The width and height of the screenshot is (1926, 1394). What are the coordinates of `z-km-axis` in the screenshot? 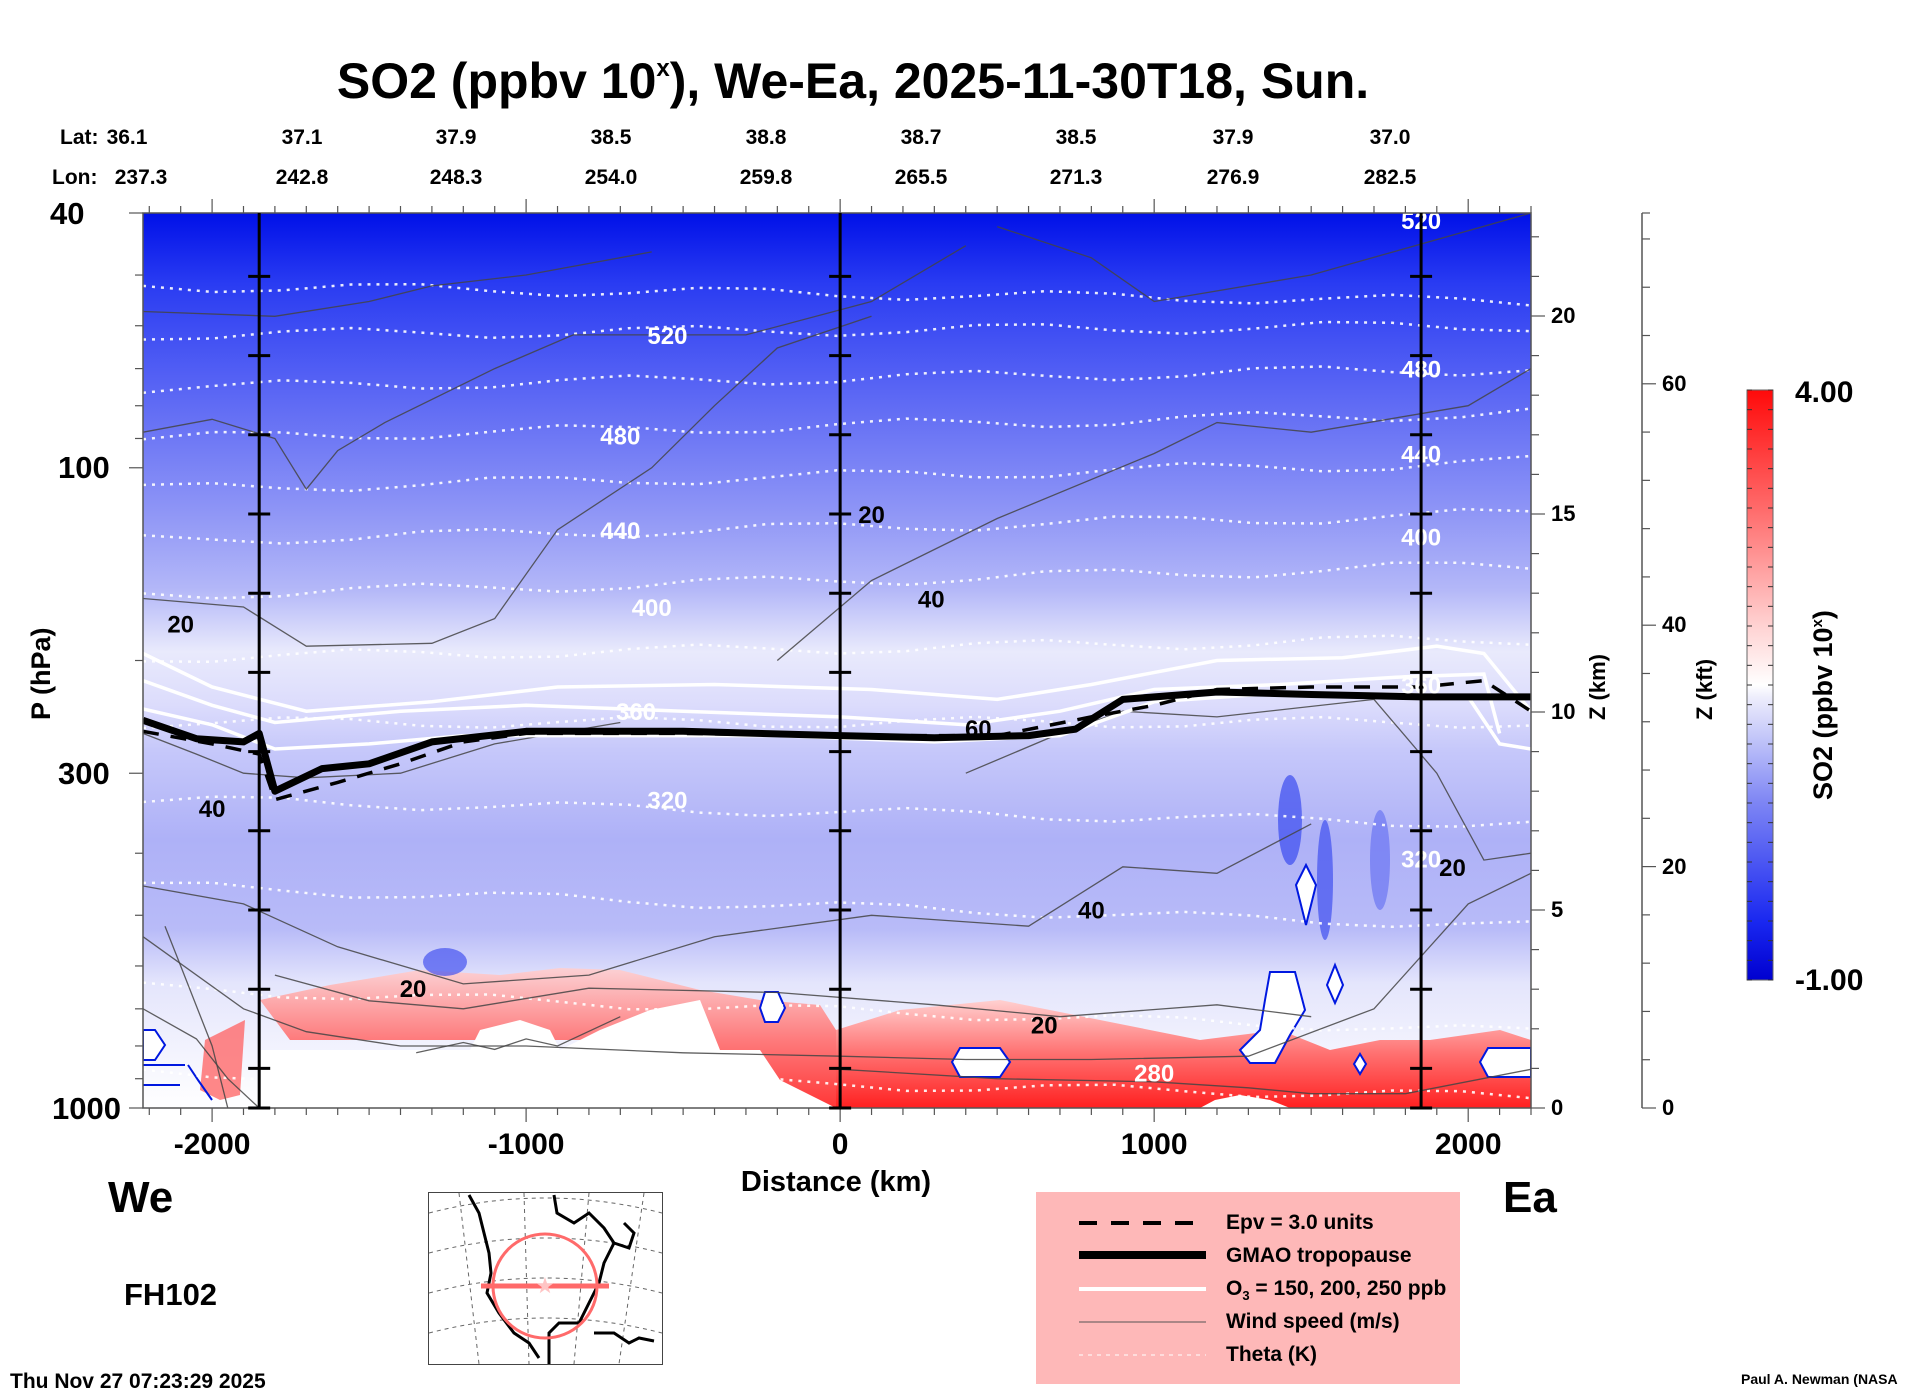 It's located at (1538, 672).